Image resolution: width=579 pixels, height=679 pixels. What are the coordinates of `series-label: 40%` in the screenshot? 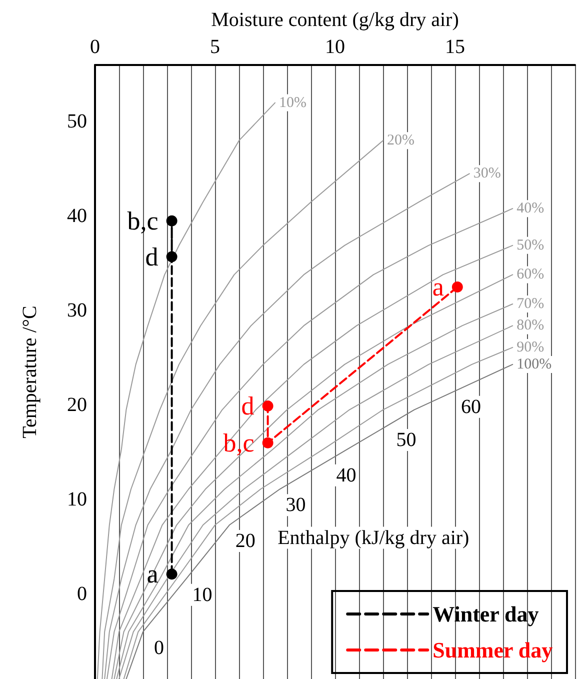 It's located at (530, 208).